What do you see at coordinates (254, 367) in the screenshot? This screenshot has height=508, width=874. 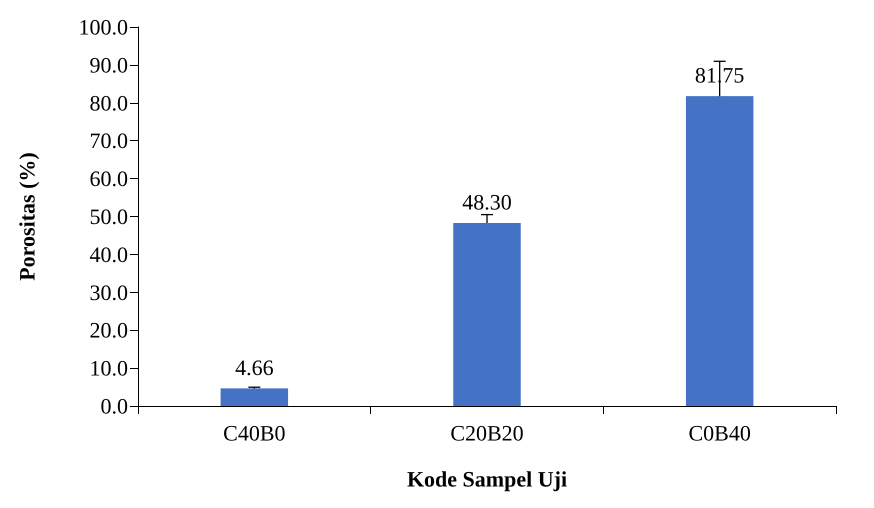 I see `data-label: 4.66` at bounding box center [254, 367].